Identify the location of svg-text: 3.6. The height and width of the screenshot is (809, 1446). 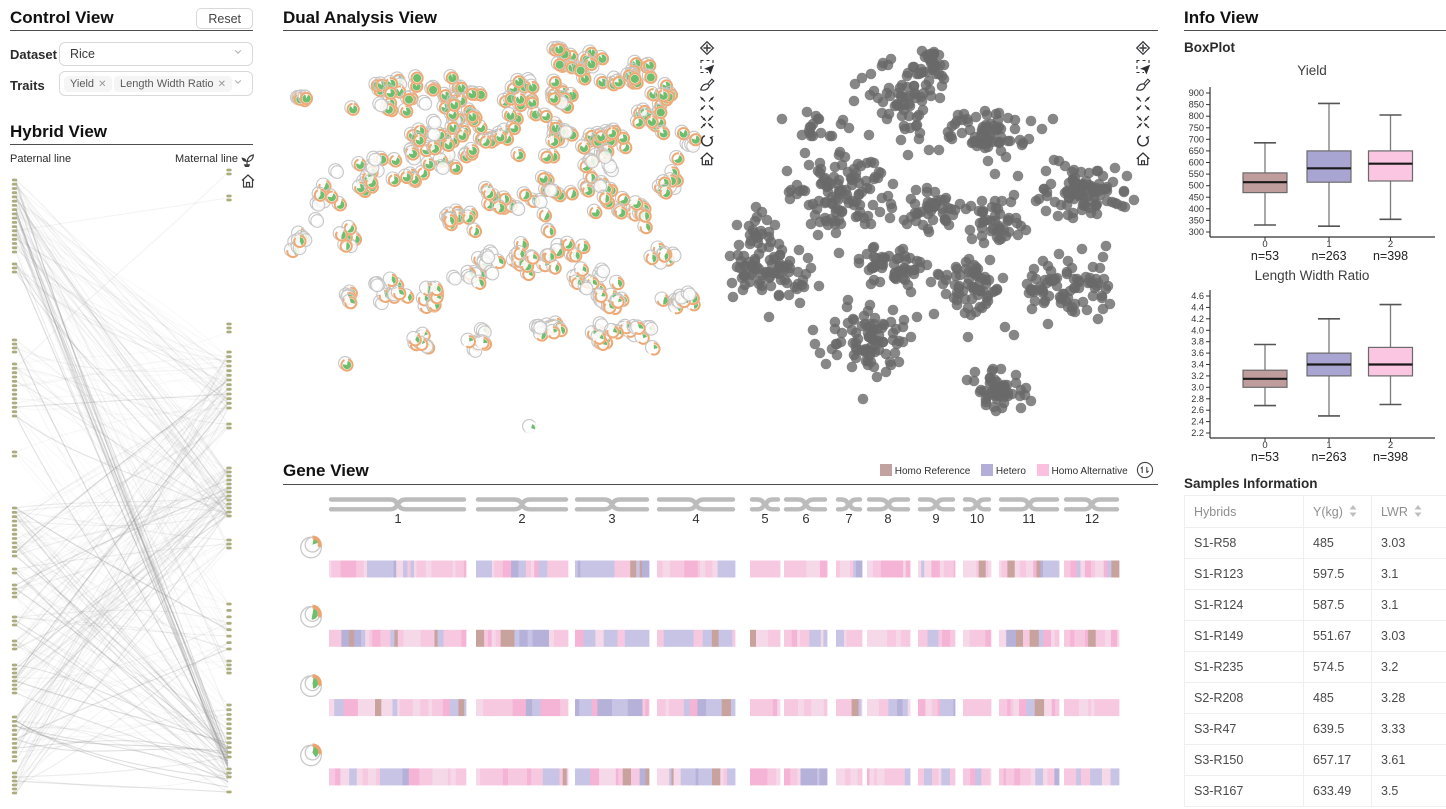
(1197, 353).